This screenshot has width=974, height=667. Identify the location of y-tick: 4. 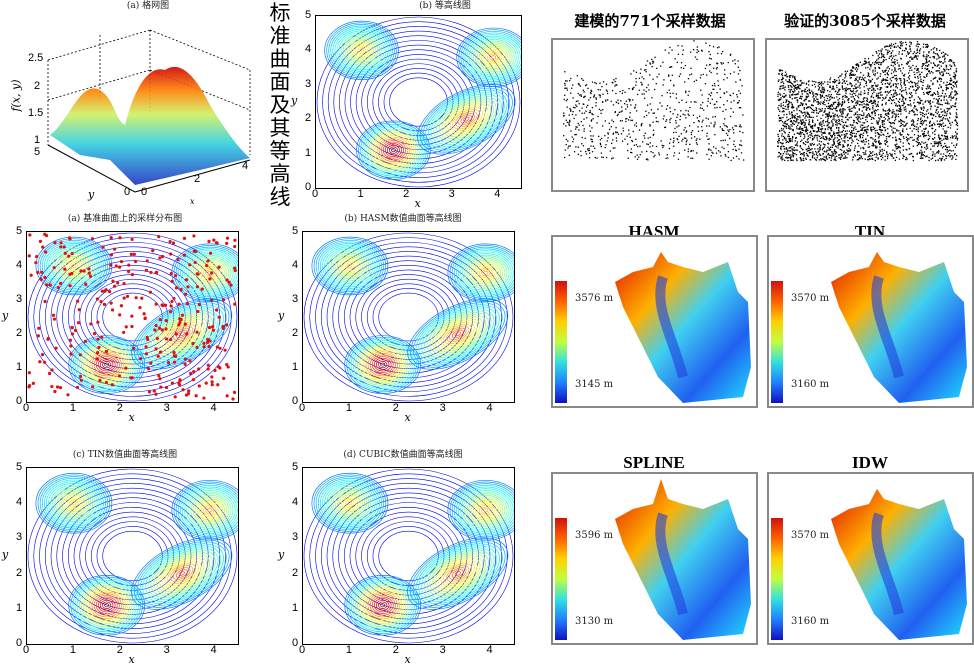
(295, 265).